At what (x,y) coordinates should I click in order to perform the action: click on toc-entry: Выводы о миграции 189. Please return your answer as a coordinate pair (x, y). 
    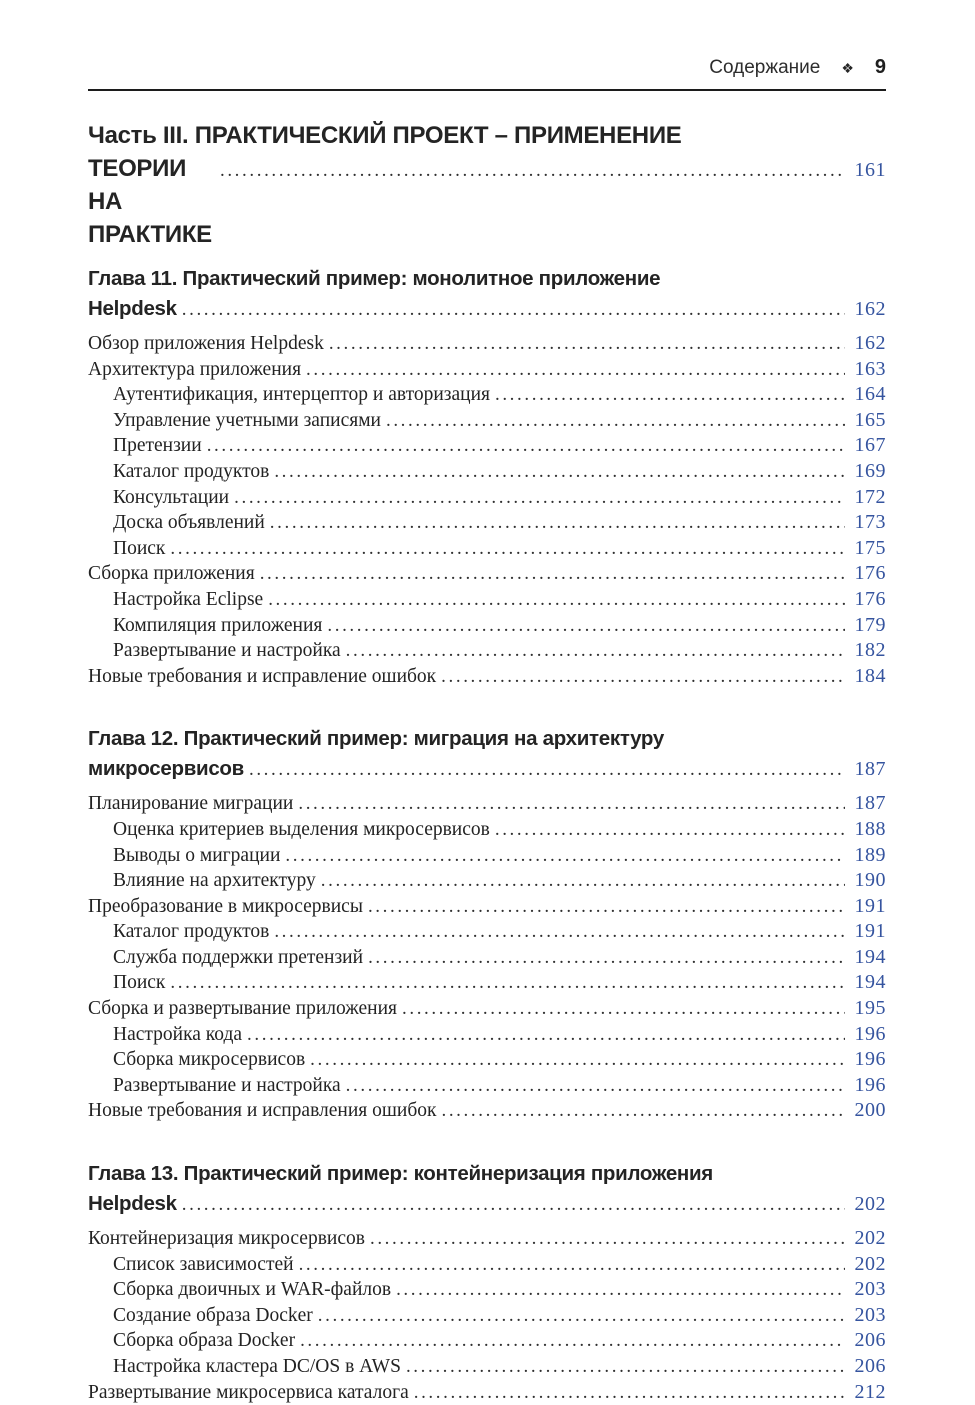
    Looking at the image, I should click on (487, 856).